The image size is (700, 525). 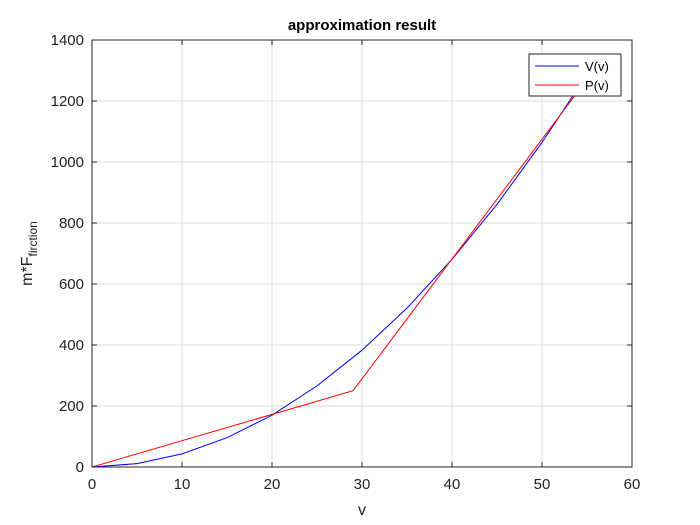 What do you see at coordinates (71, 284) in the screenshot?
I see `y-tick-label: 600` at bounding box center [71, 284].